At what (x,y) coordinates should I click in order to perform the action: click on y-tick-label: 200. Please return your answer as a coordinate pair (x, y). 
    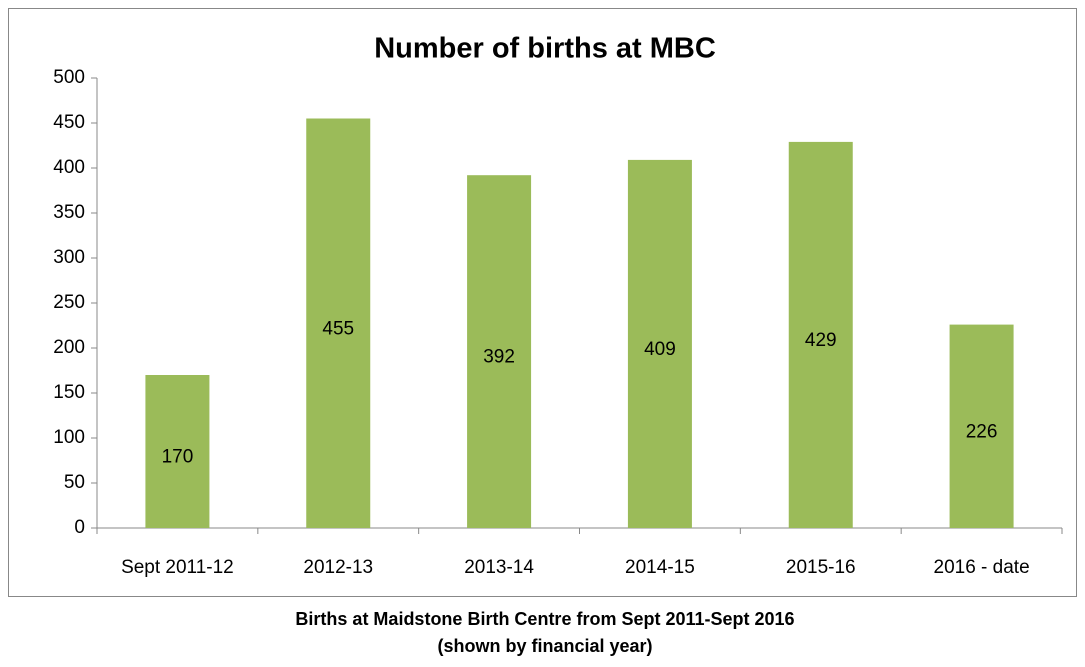
    Looking at the image, I should click on (69, 347).